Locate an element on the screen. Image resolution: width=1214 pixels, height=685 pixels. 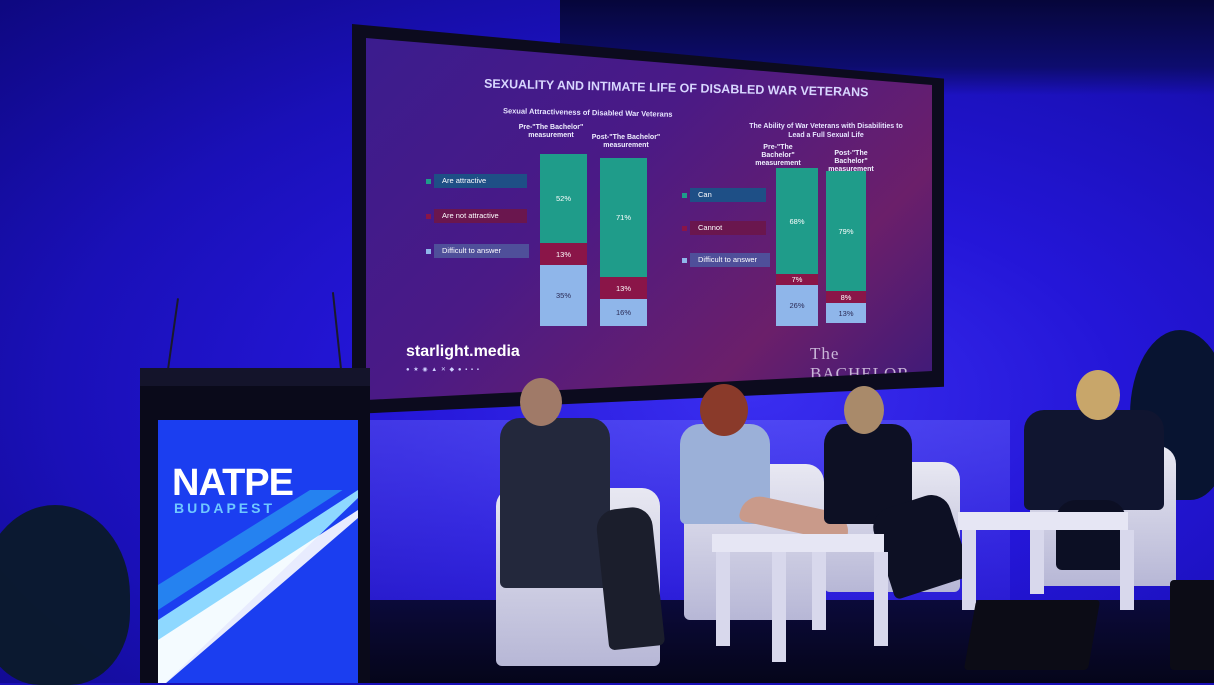
bar-segment: 16% is located at coordinates (623, 312).